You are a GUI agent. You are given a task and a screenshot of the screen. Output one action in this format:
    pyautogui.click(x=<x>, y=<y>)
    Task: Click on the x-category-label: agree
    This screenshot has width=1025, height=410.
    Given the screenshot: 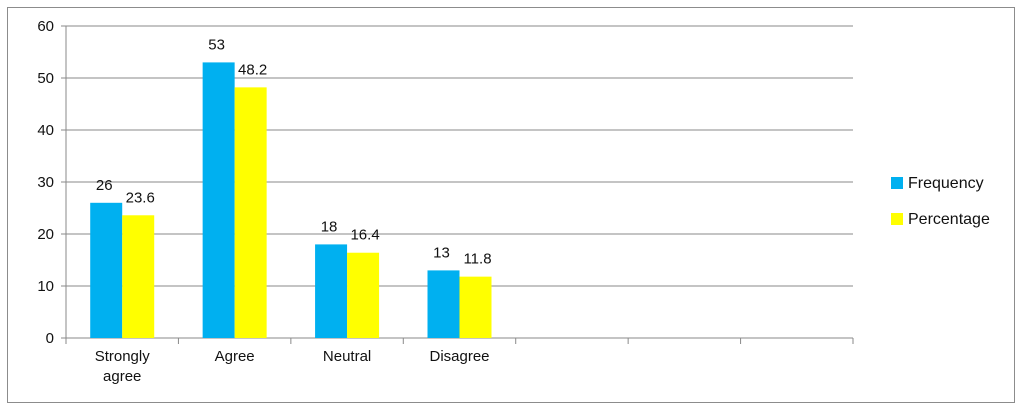 What is the action you would take?
    pyautogui.click(x=122, y=376)
    